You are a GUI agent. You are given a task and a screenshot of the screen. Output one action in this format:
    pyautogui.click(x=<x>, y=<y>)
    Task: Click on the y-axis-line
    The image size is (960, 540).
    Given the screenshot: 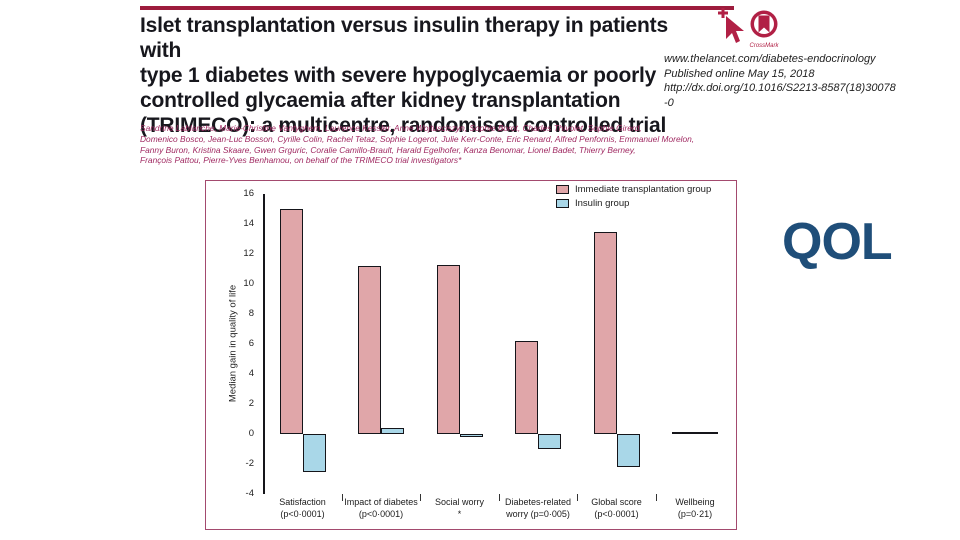 What is the action you would take?
    pyautogui.click(x=264, y=344)
    